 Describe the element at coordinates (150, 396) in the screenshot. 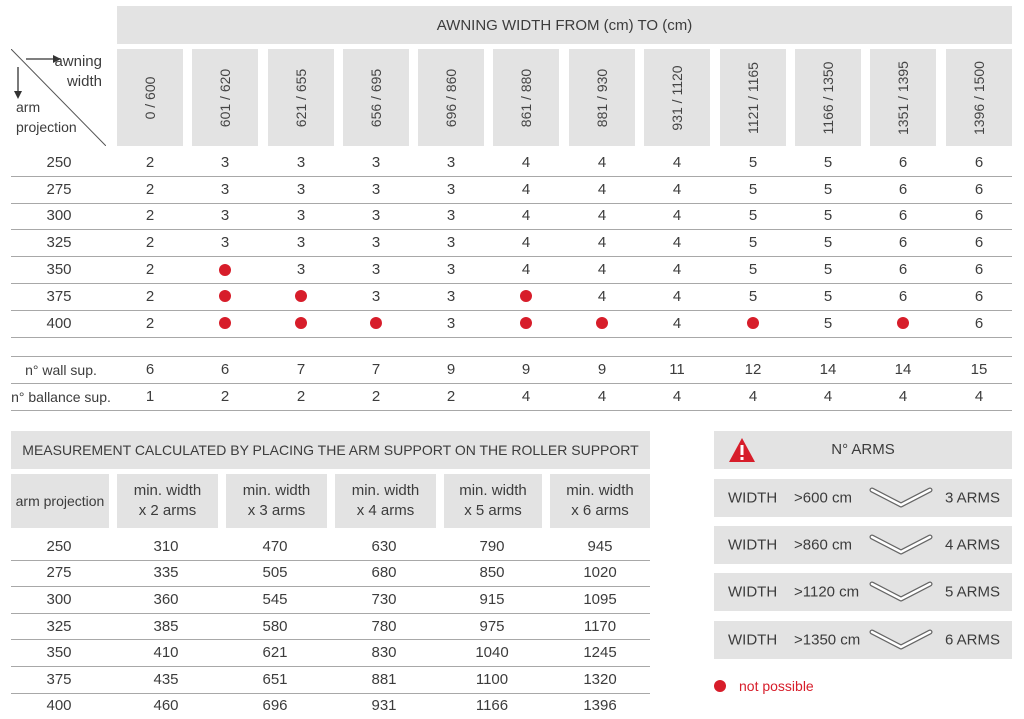

I see `support-cell: 1` at that location.